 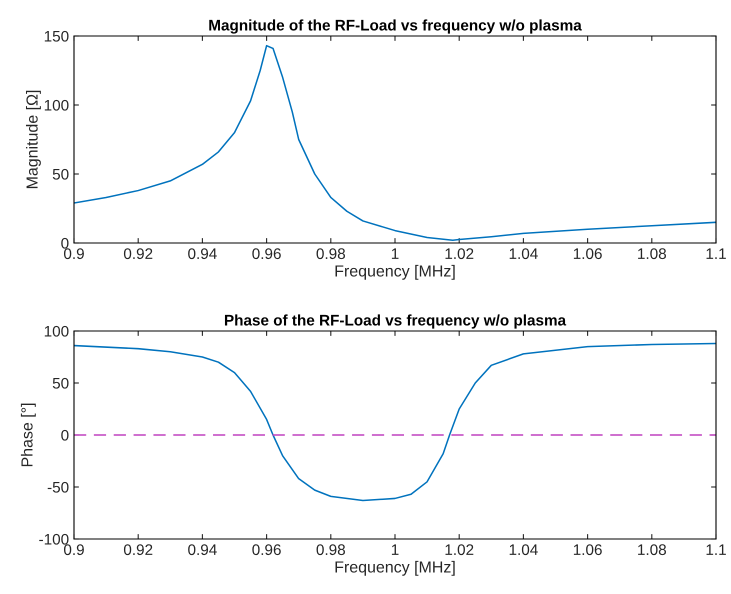 I want to click on y-axis-title: Phase [°], so click(x=28, y=435).